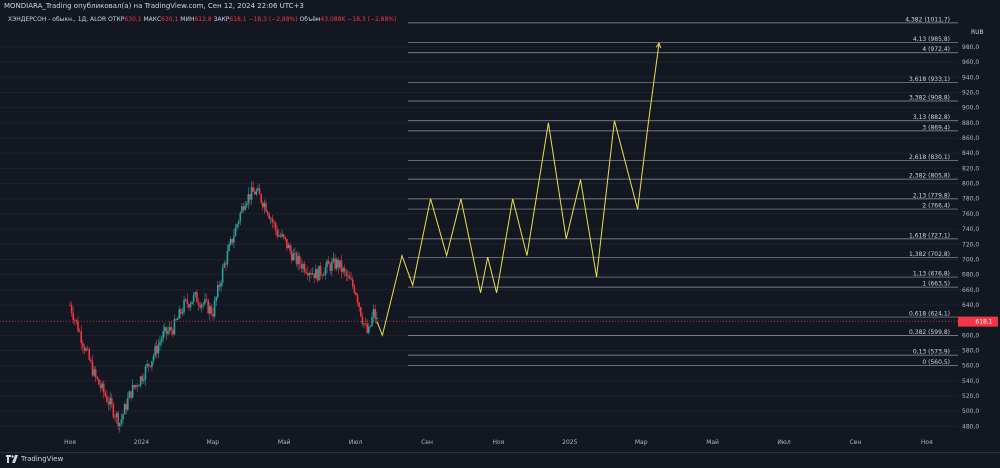 This screenshot has height=468, width=1000. Describe the element at coordinates (187, 19) in the screenshot. I see `low-label: МИН` at that location.